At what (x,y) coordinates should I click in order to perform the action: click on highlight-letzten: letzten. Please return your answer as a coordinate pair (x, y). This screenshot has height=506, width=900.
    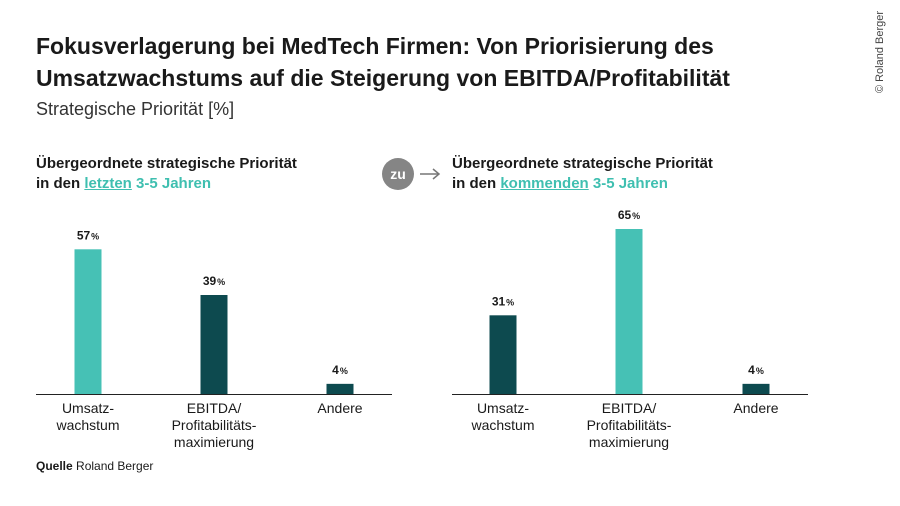
    Looking at the image, I should click on (108, 183).